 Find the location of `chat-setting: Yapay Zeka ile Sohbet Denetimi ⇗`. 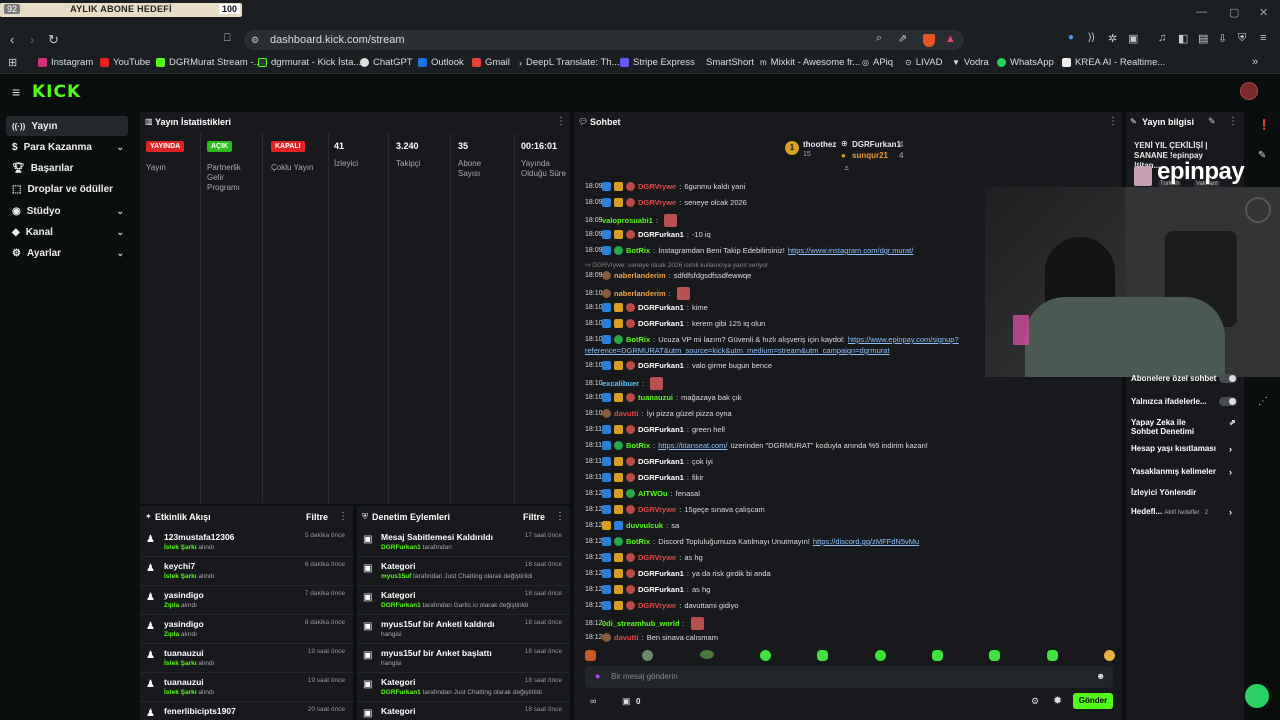

chat-setting: Yapay Zeka ile Sohbet Denetimi ⇗ is located at coordinates (1185, 427).